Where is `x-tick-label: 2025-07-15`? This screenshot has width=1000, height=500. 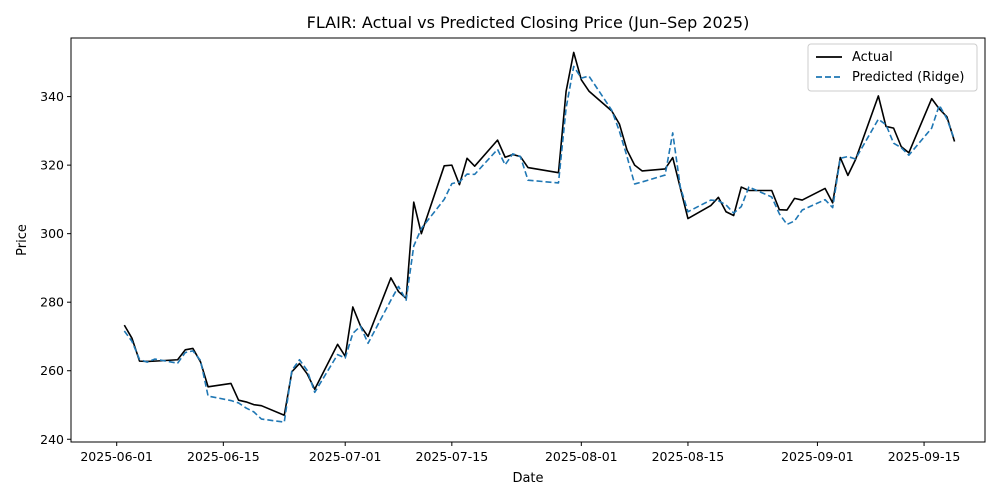 x-tick-label: 2025-07-15 is located at coordinates (452, 456).